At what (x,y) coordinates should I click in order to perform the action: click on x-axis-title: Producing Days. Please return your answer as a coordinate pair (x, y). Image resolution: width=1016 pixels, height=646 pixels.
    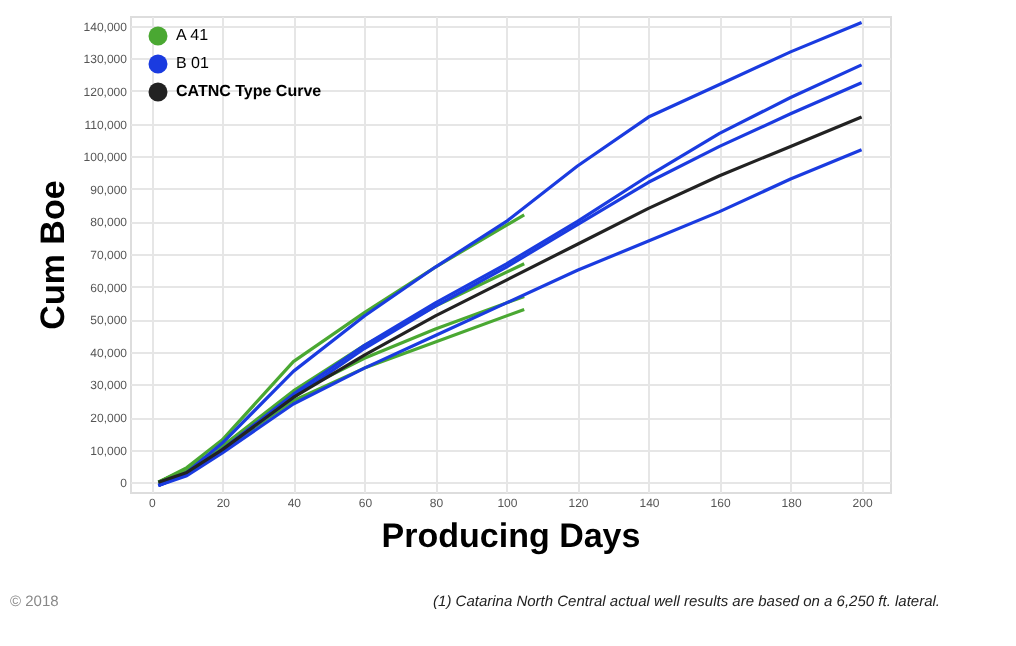
    Looking at the image, I should click on (511, 536).